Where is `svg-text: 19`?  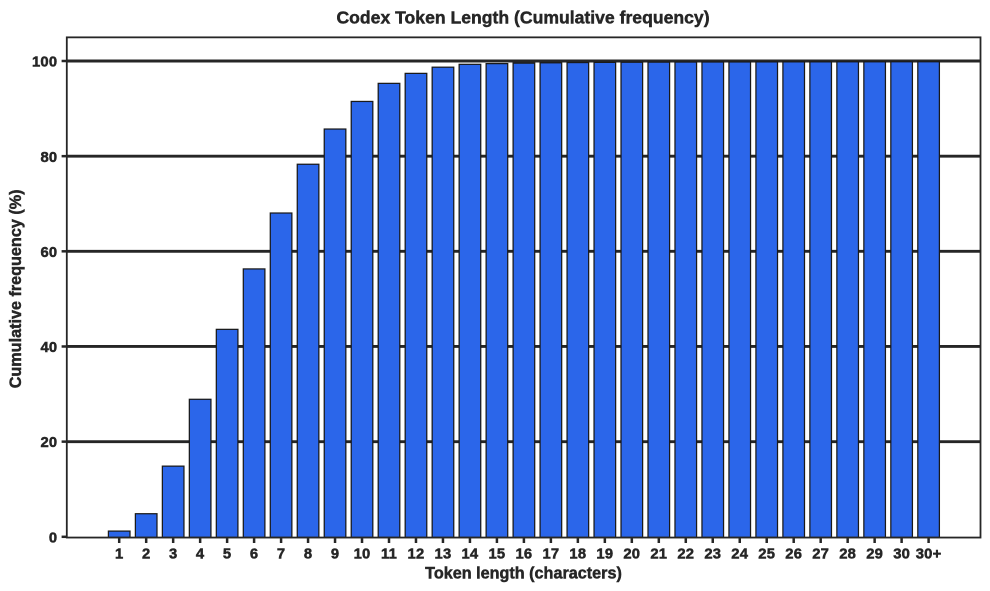
svg-text: 19 is located at coordinates (604, 554).